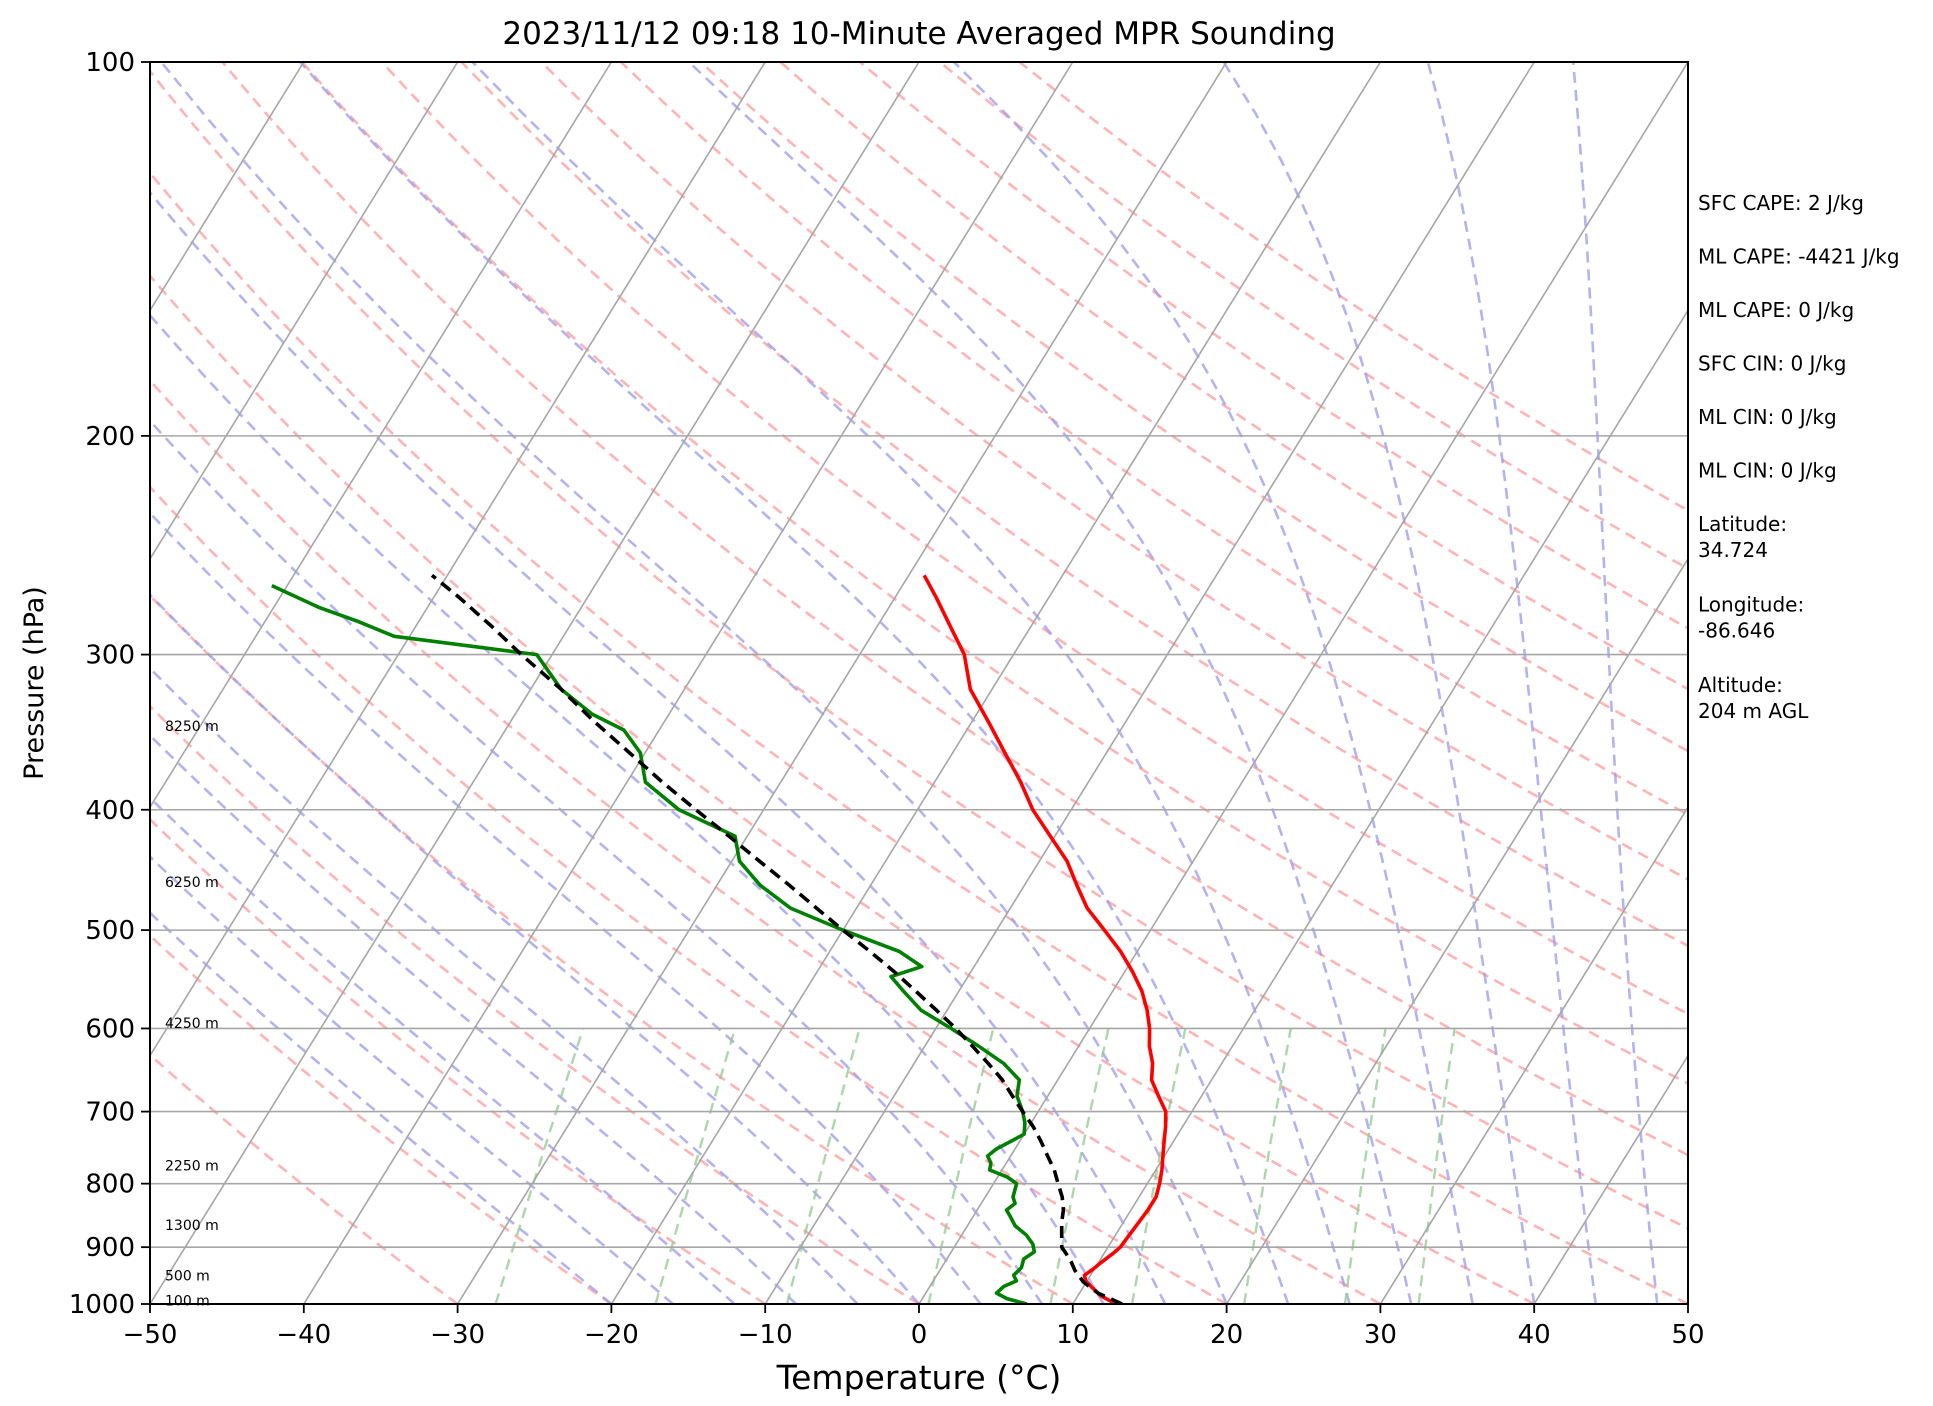  What do you see at coordinates (1753, 698) in the screenshot?
I see `info-annotation: Altitude: 204 m AGL` at bounding box center [1753, 698].